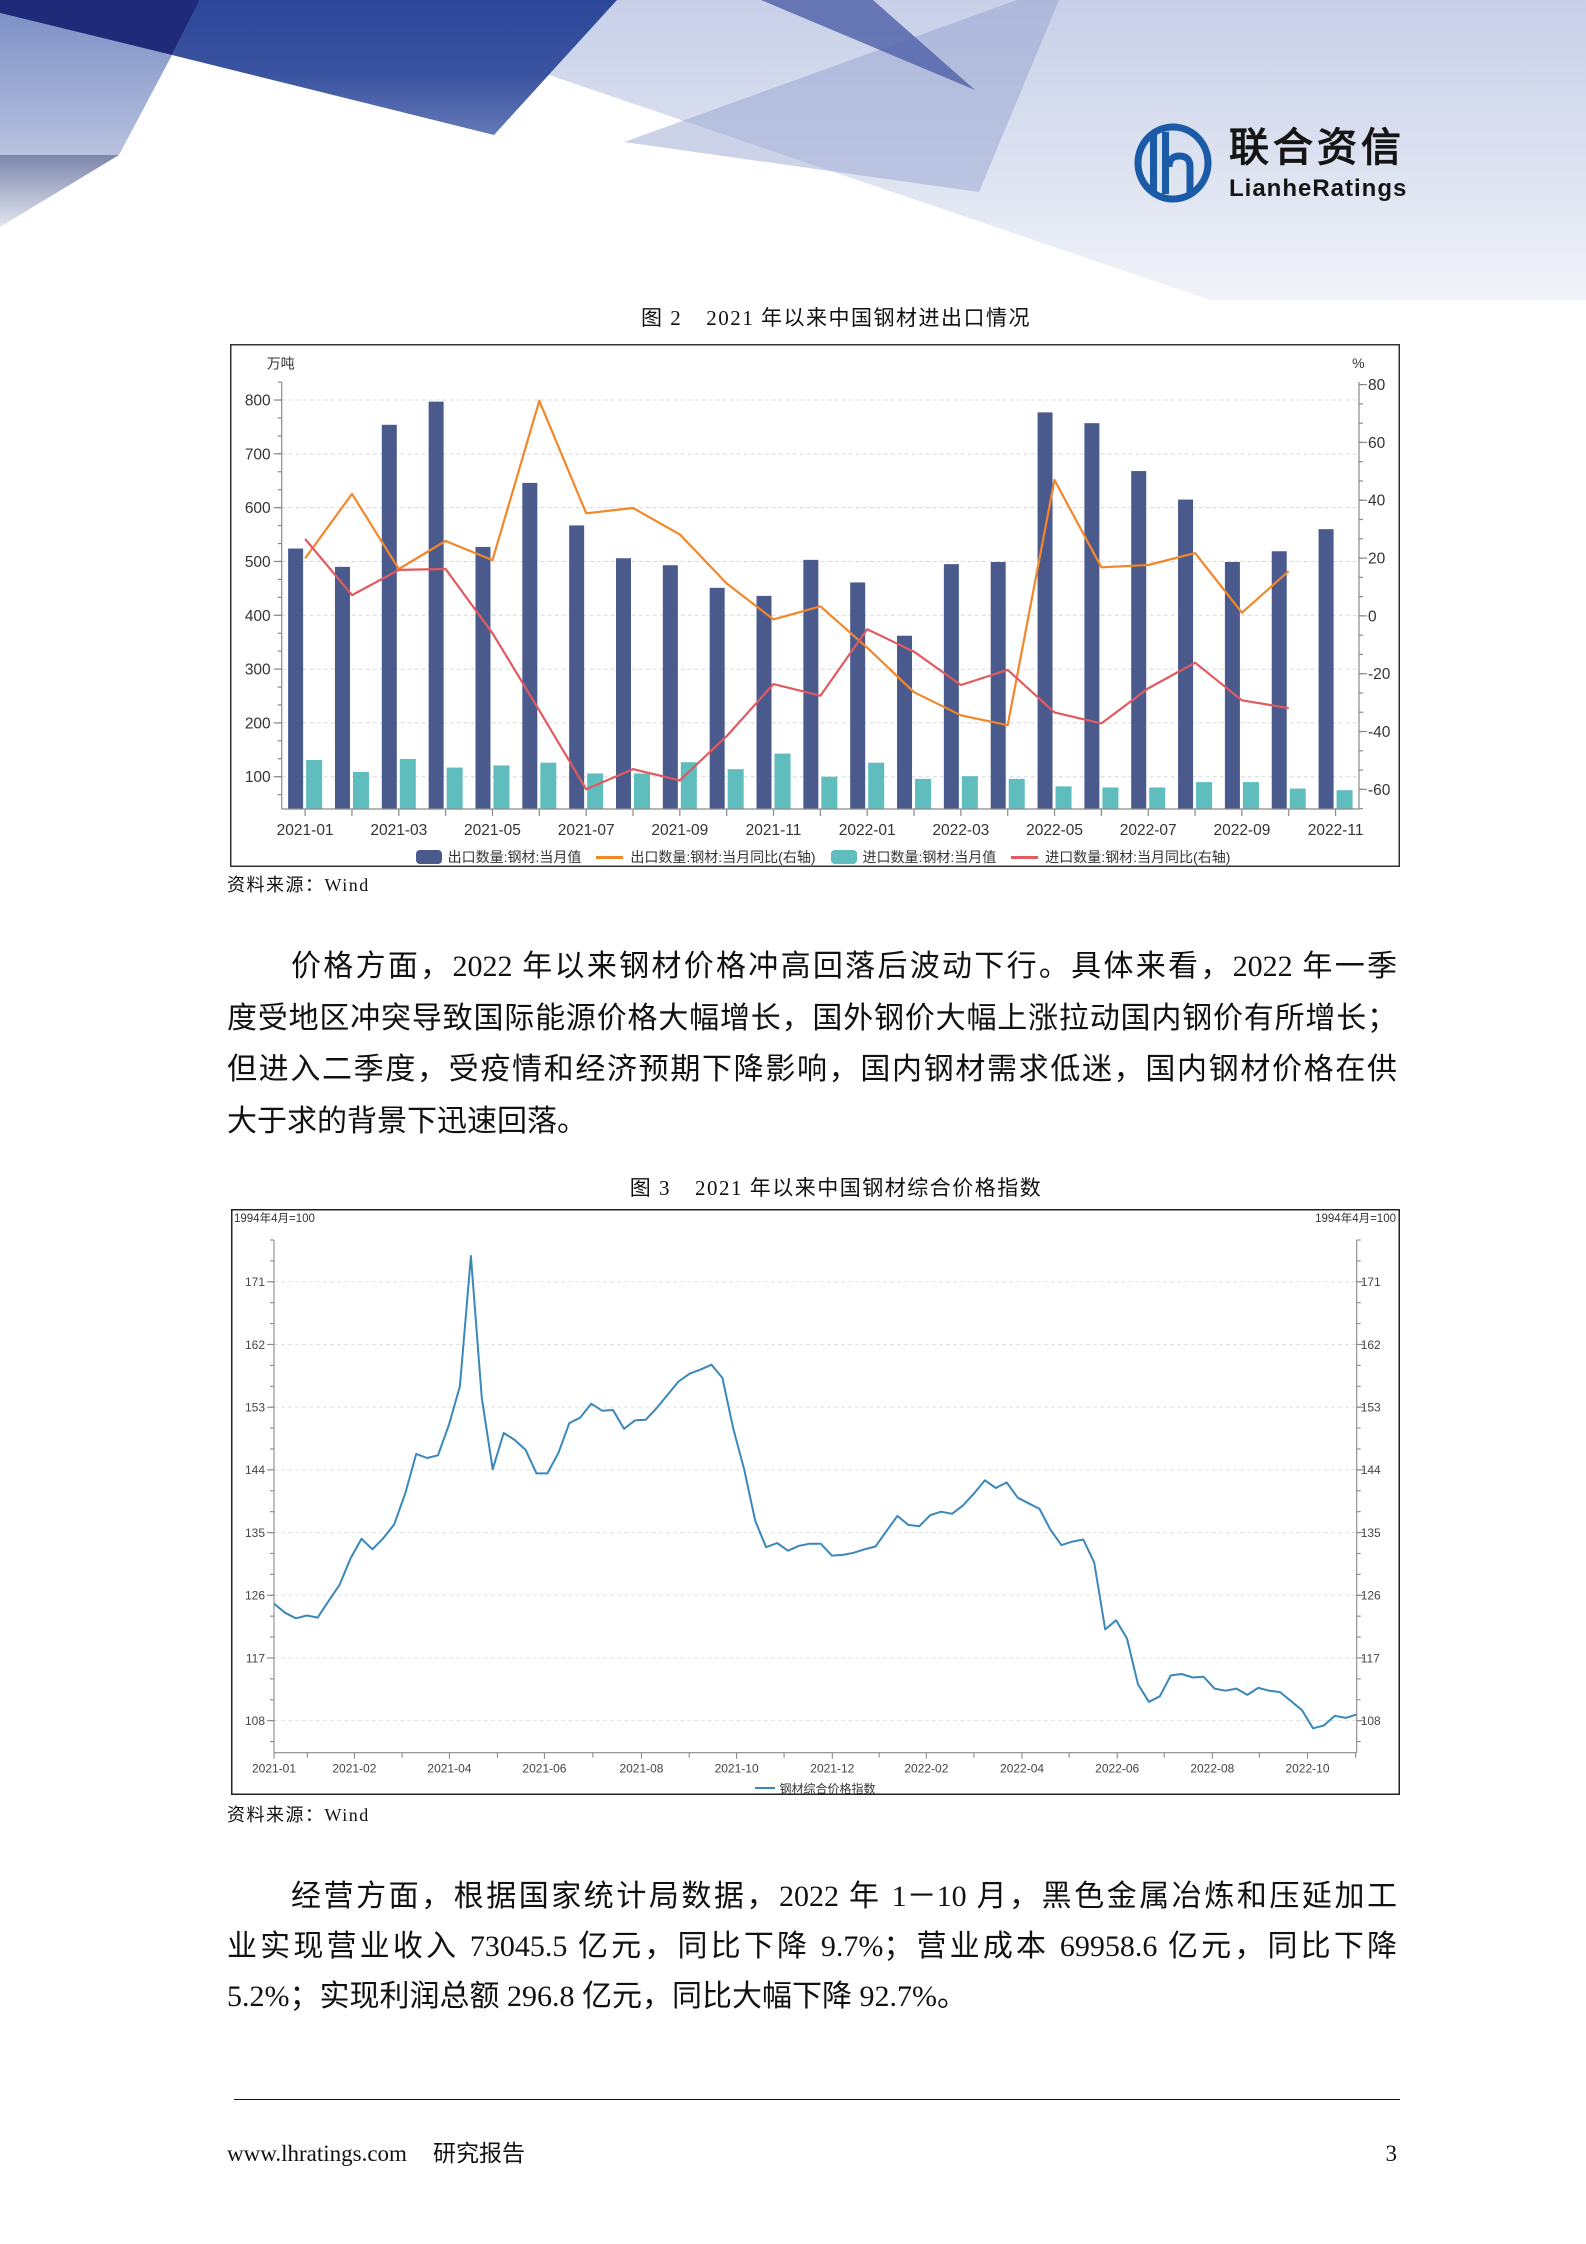 The height and width of the screenshot is (2244, 1586). Describe the element at coordinates (913, 857) in the screenshot. I see `legend-item: 进口数量:钢材:当月值` at that location.